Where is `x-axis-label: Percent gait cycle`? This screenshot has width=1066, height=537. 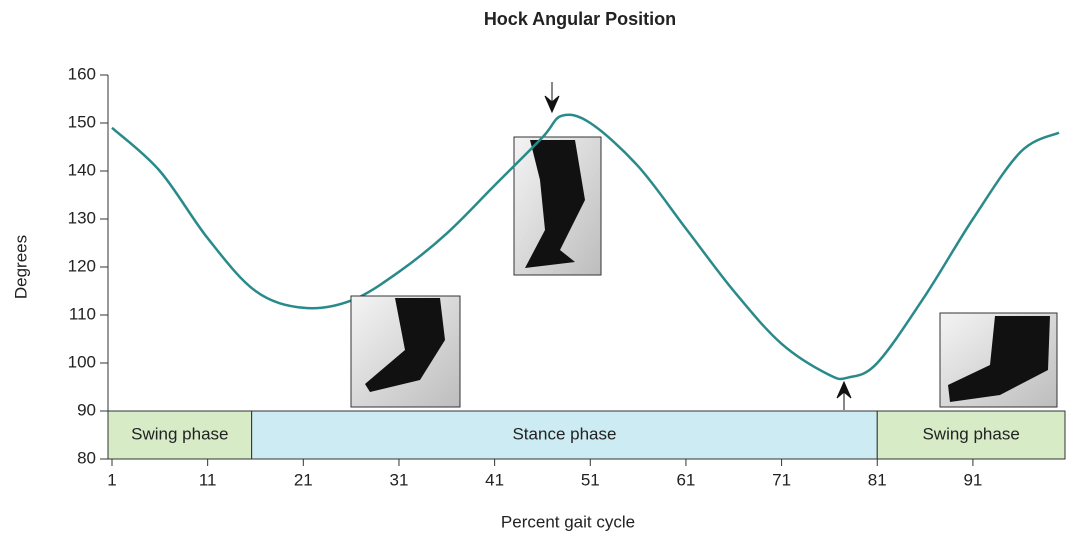
x-axis-label: Percent gait cycle is located at coordinates (568, 521).